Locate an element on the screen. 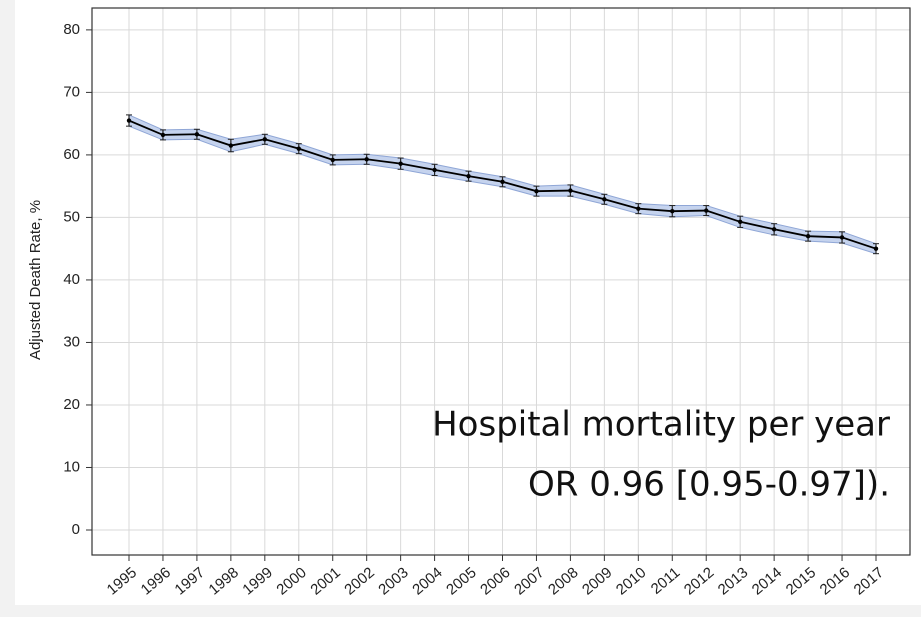  annotation: OR 0.96 [0.95-0.97]). is located at coordinates (709, 485).